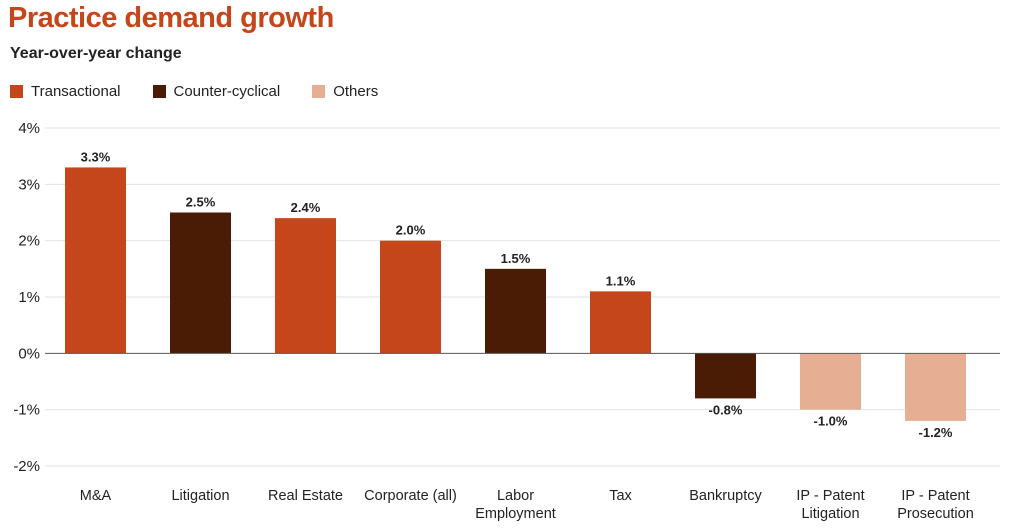 Image resolution: width=1024 pixels, height=530 pixels. What do you see at coordinates (620, 496) in the screenshot?
I see `x-tick-label: Tax` at bounding box center [620, 496].